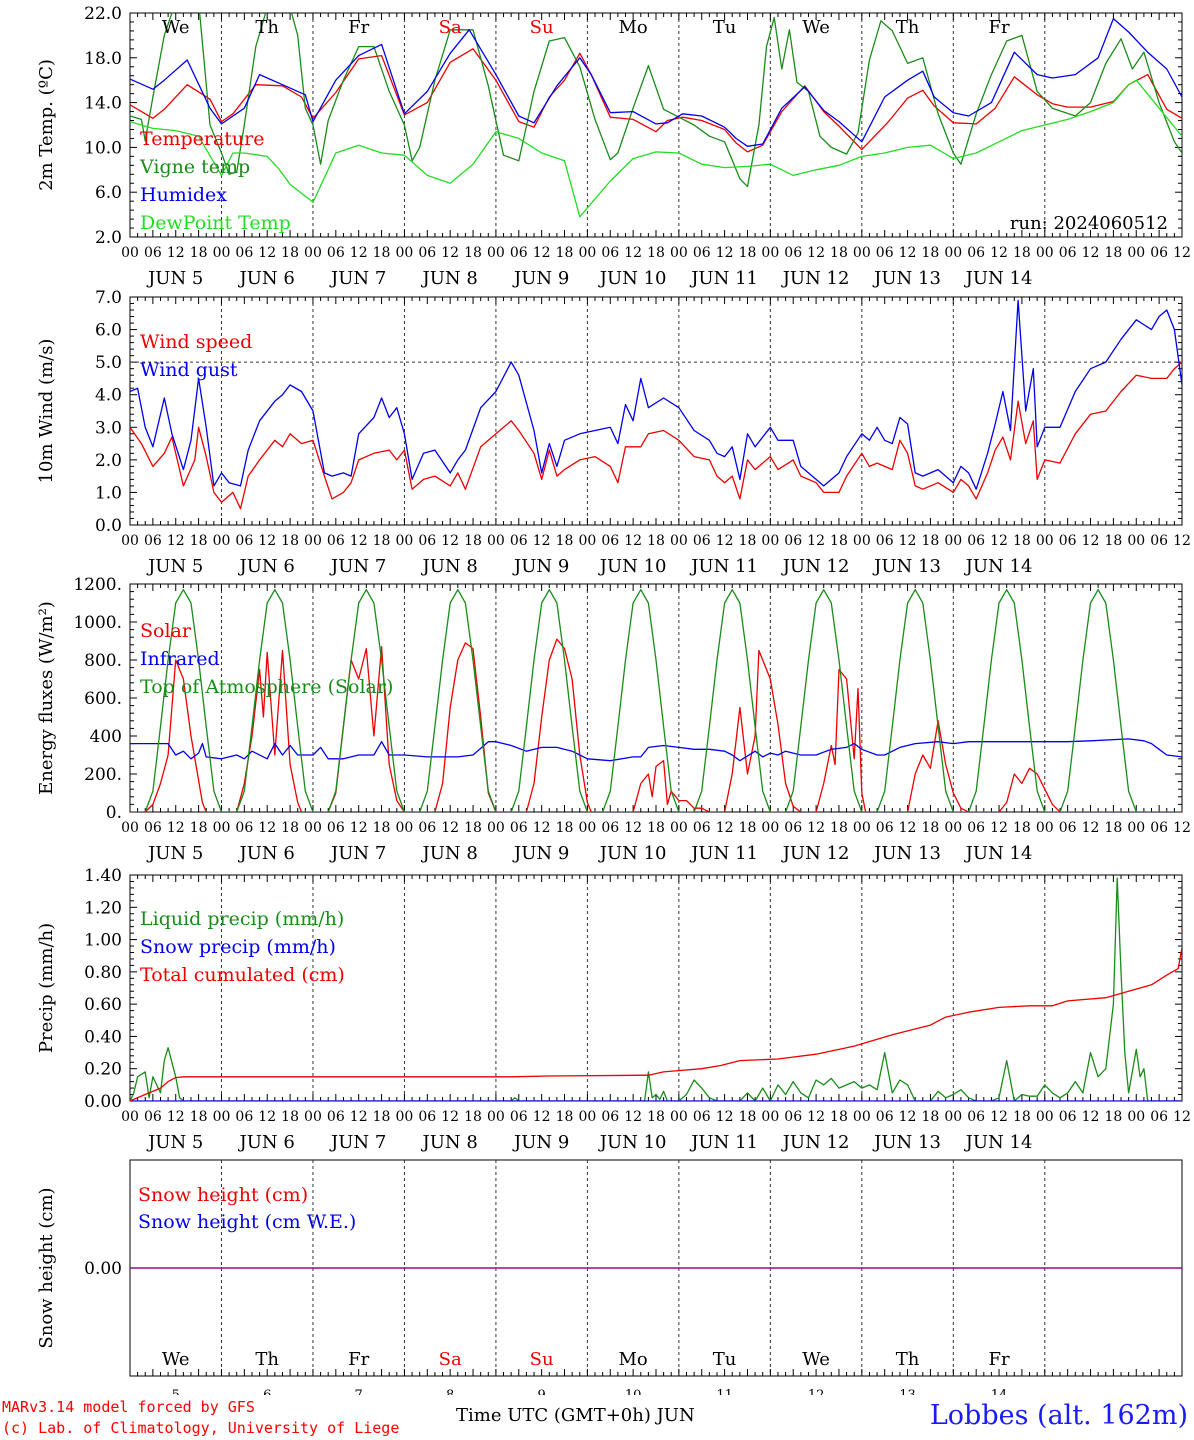 The image size is (1194, 1440). What do you see at coordinates (359, 1391) in the screenshot?
I see `day-number-label: 7` at bounding box center [359, 1391].